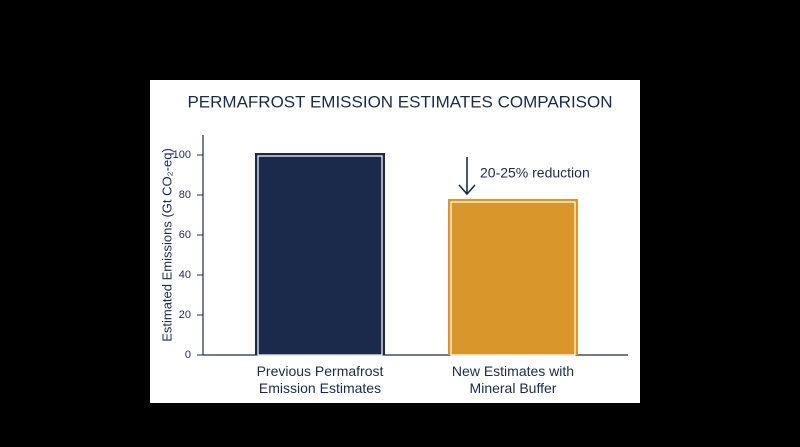  I want to click on x-tick-label-box: New Estimates with Mineral Buffer, so click(513, 379).